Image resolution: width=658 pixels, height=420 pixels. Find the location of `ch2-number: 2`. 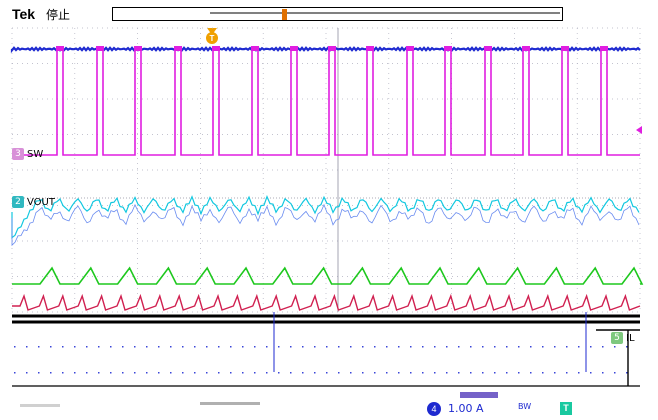

ch2-number: 2 is located at coordinates (18, 202).